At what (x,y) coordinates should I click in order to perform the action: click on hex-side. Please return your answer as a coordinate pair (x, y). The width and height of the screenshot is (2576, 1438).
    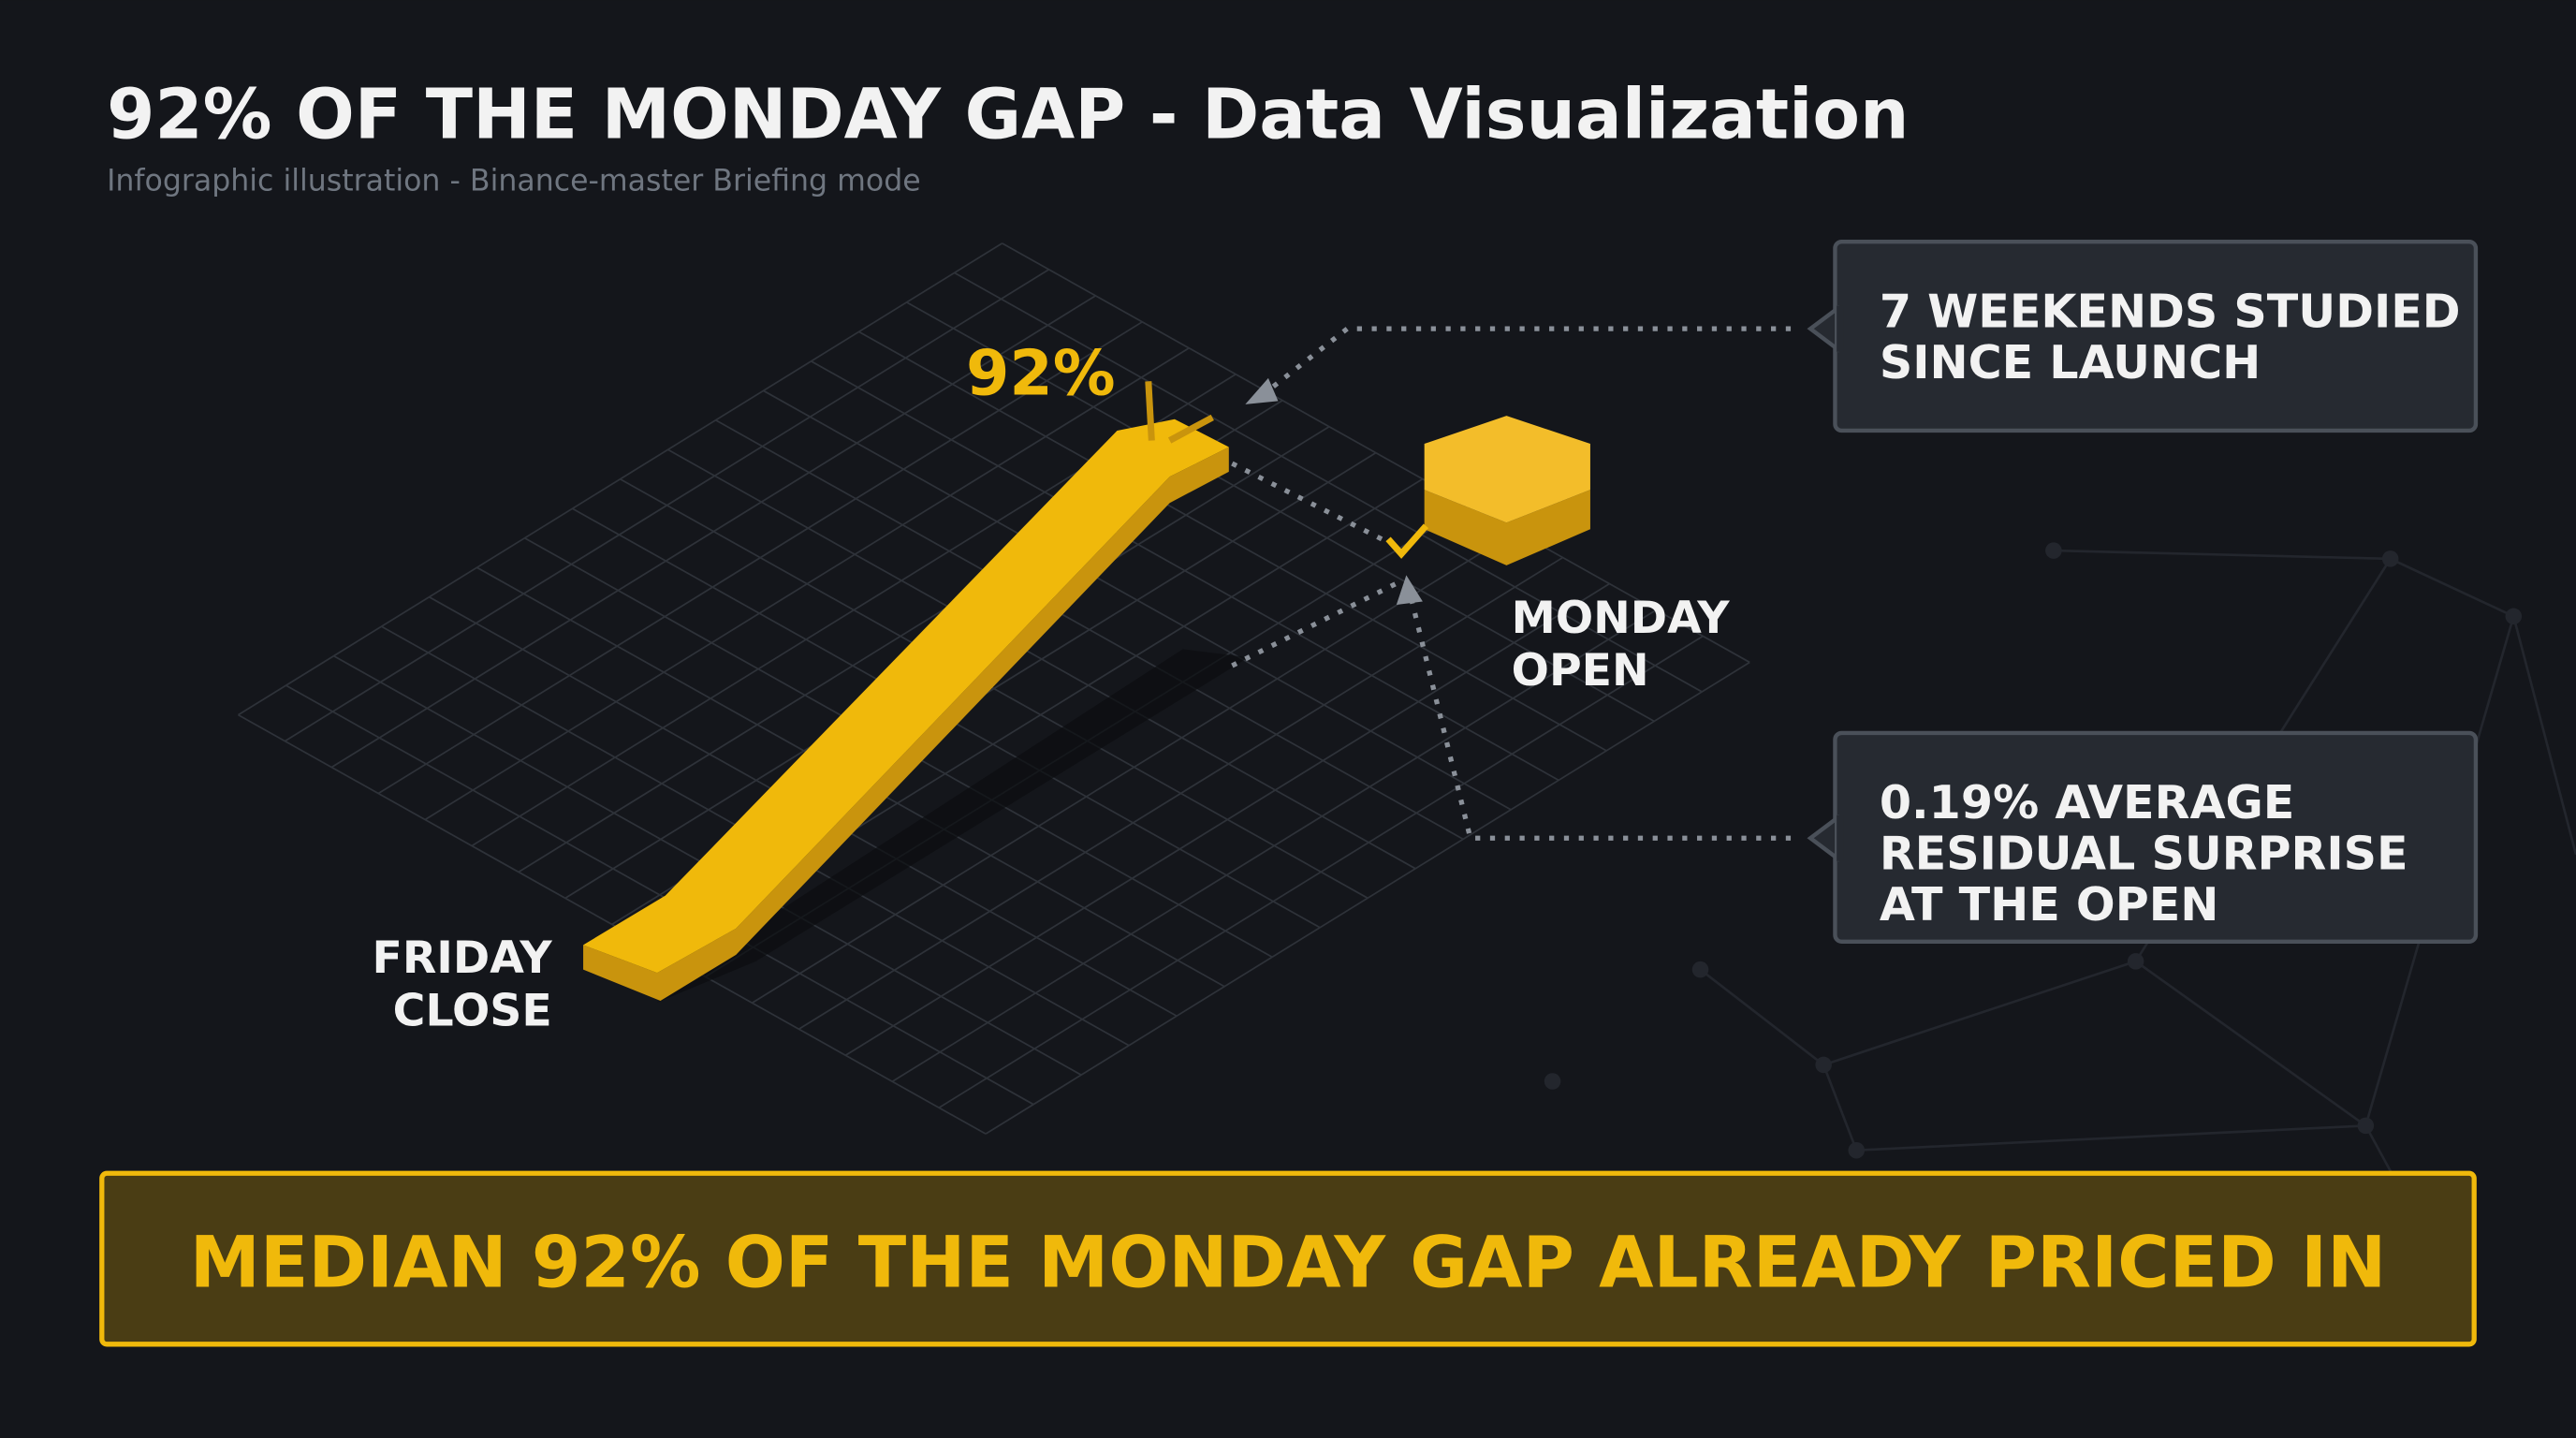
    Looking at the image, I should click on (1507, 527).